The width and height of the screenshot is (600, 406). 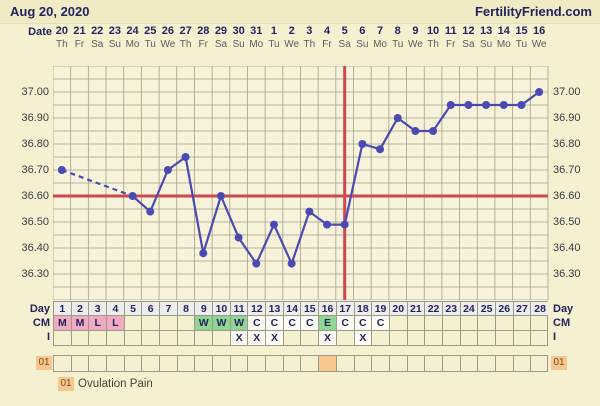 What do you see at coordinates (559, 363) in the screenshot?
I see `notes-row-chip-right: 01` at bounding box center [559, 363].